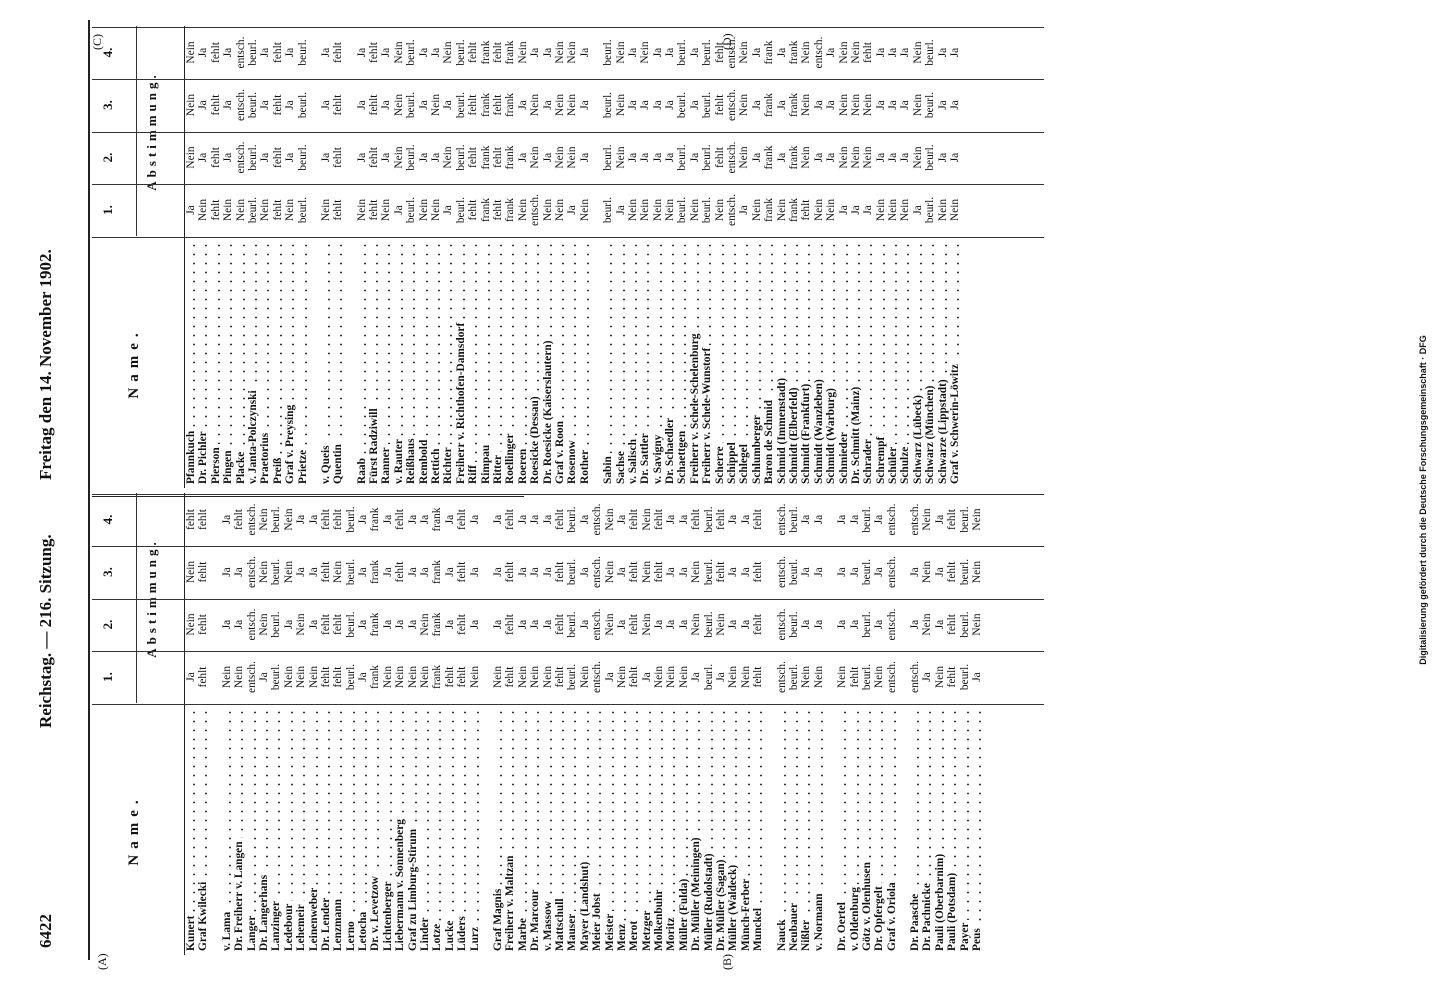 Image resolution: width=1434 pixels, height=1000 pixels. I want to click on name-cell: Moritz, so click(671, 829).